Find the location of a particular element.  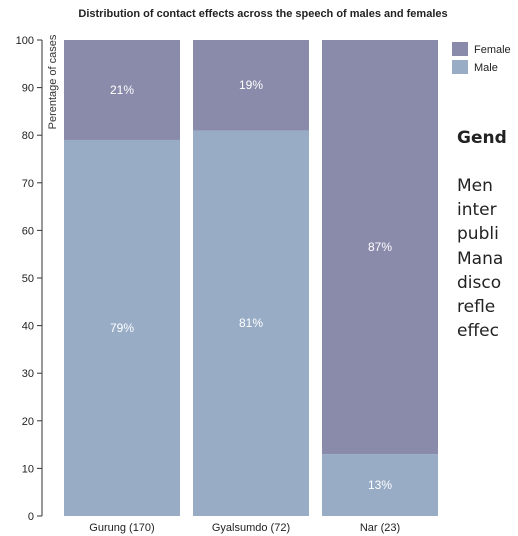

x-tick-label: Gurung (170) is located at coordinates (121, 528).